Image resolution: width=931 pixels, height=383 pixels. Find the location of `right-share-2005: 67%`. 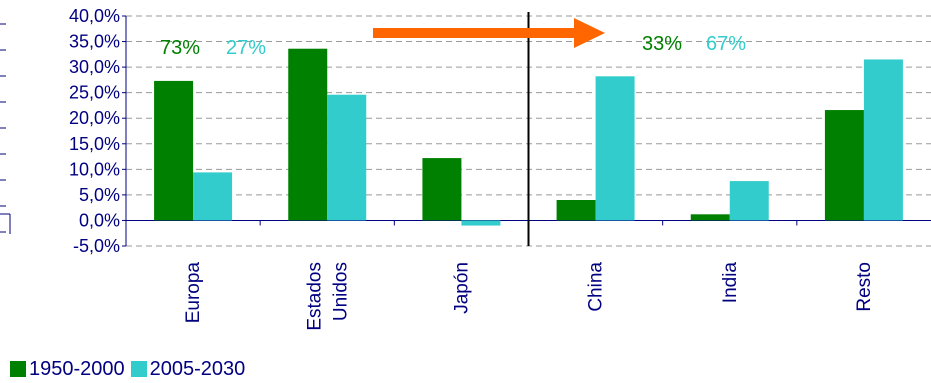

right-share-2005: 67% is located at coordinates (726, 44).